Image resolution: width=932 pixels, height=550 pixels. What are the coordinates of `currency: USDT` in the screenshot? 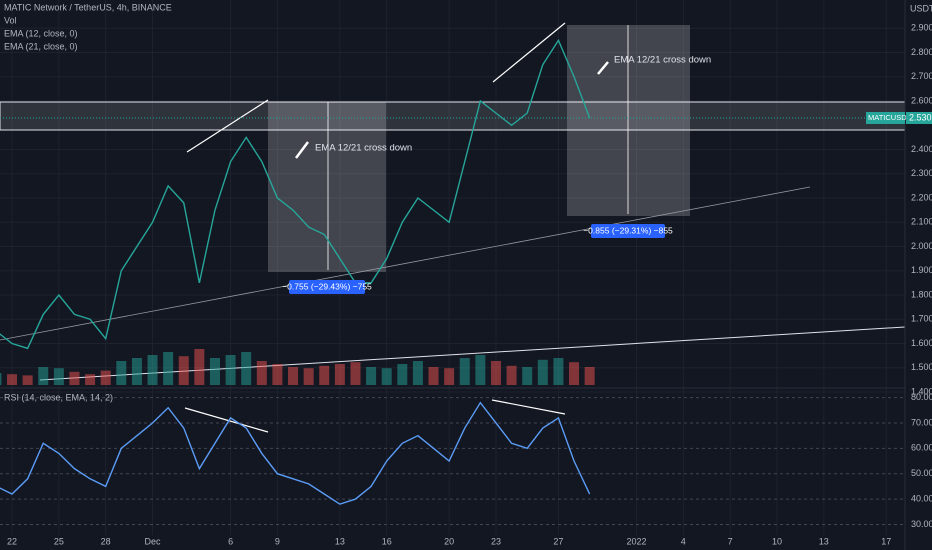 It's located at (921, 8).